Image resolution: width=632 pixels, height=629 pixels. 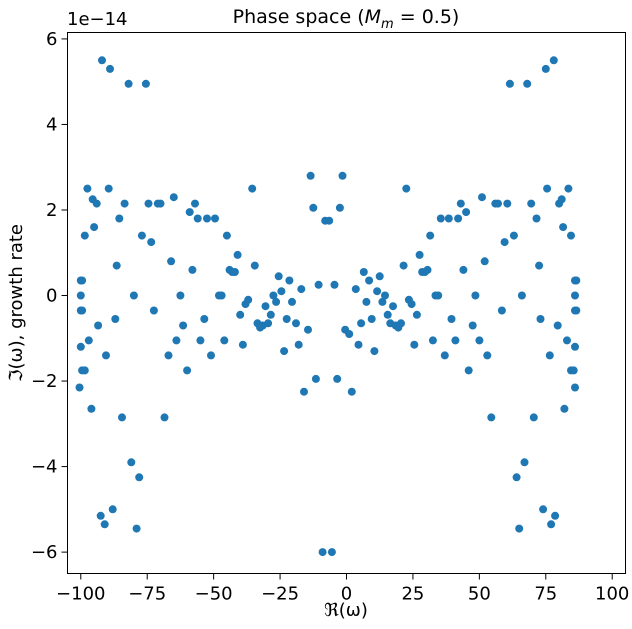 What do you see at coordinates (44, 381) in the screenshot?
I see `y-tick-label: −2` at bounding box center [44, 381].